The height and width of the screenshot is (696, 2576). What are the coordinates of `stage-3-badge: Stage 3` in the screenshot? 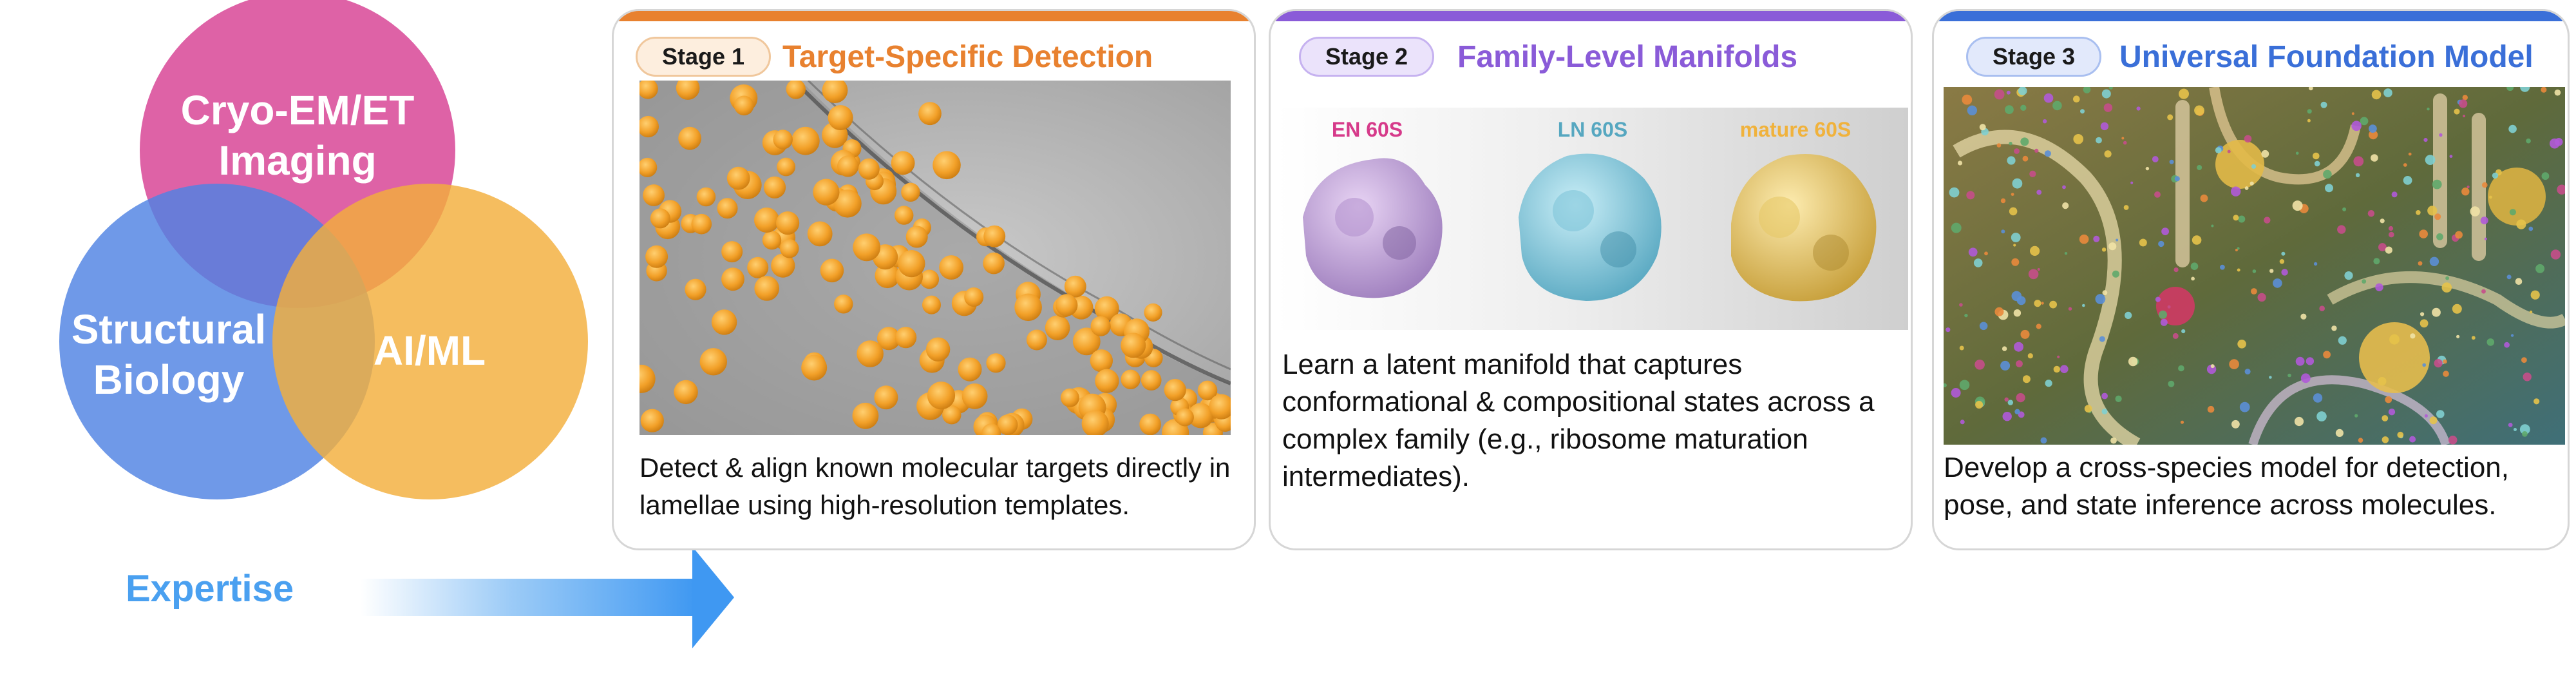 It's located at (2033, 57).